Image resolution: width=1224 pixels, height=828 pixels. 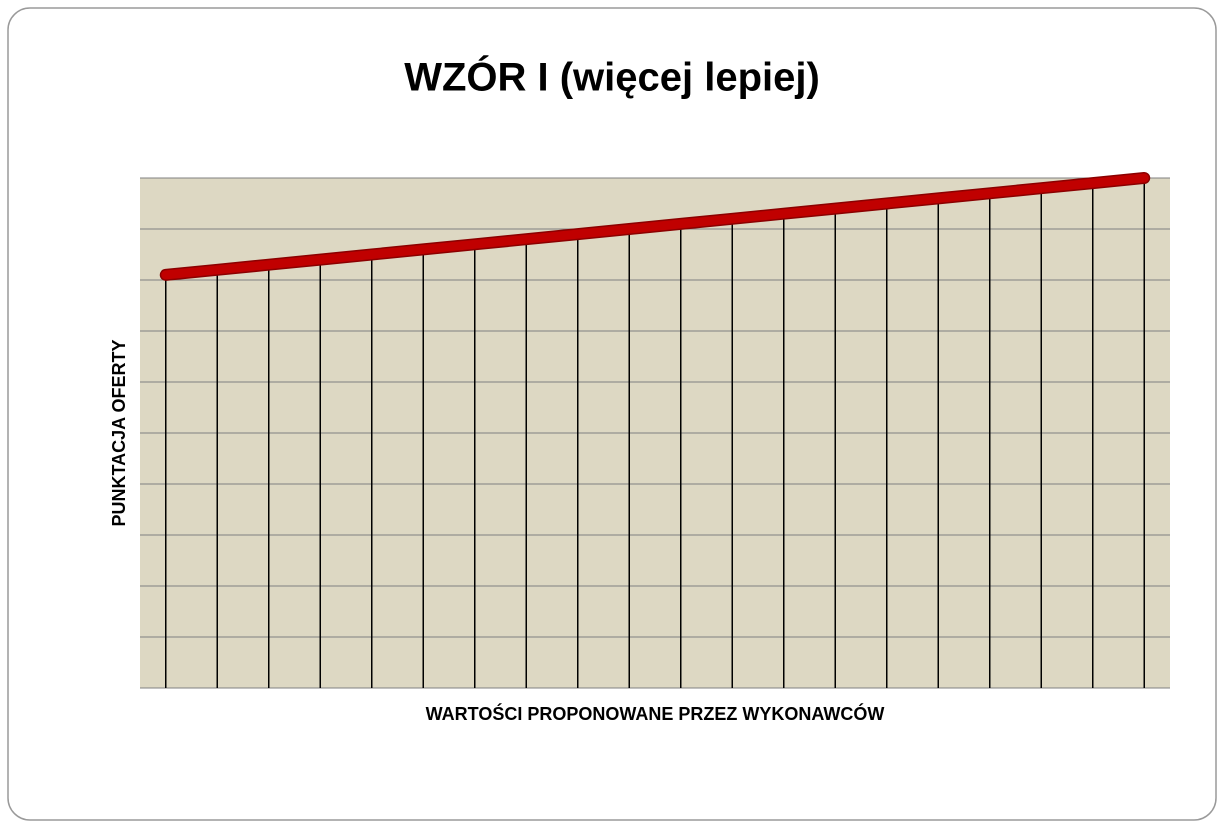 I want to click on y-axis-label: PUNKTACJA OFERTY, so click(x=119, y=432).